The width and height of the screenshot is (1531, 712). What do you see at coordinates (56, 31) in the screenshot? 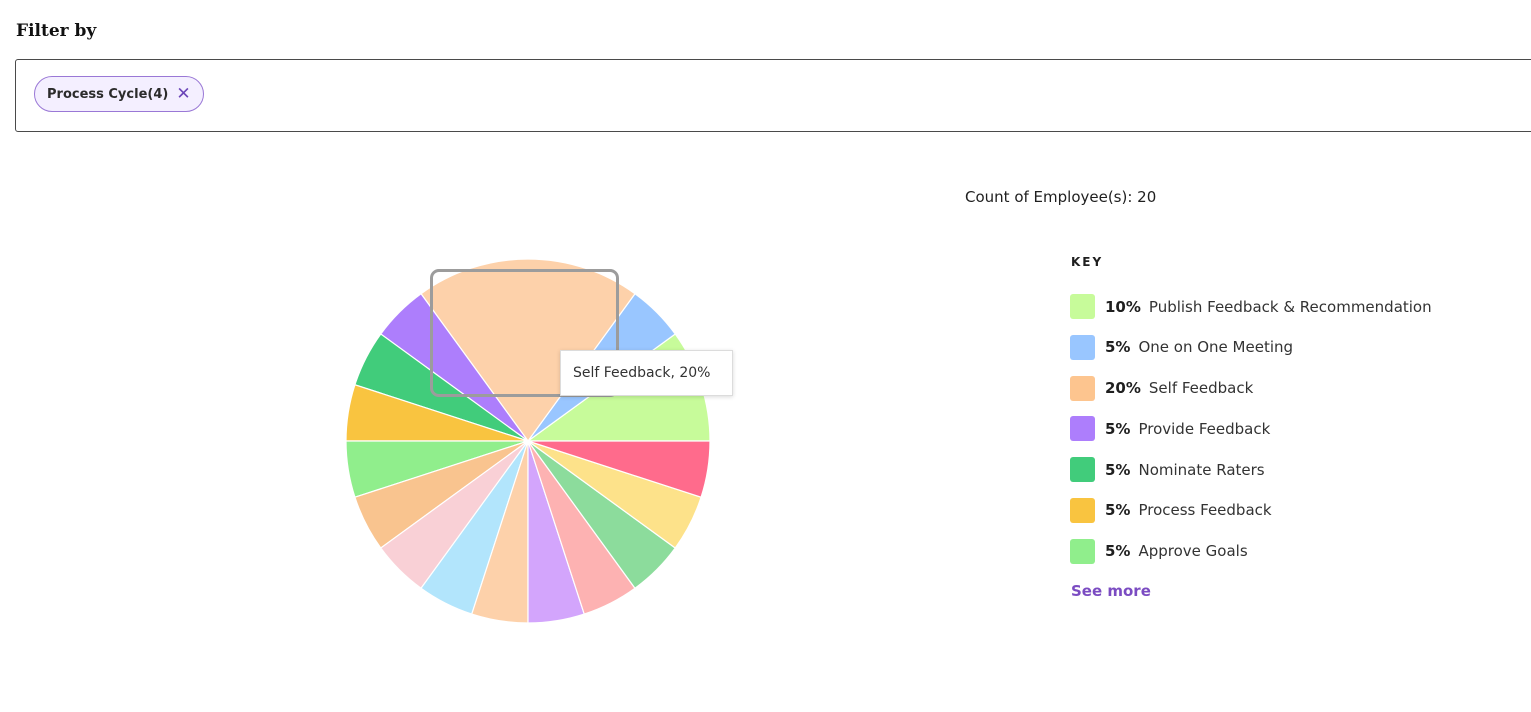
I see `filter-title: Filter by` at bounding box center [56, 31].